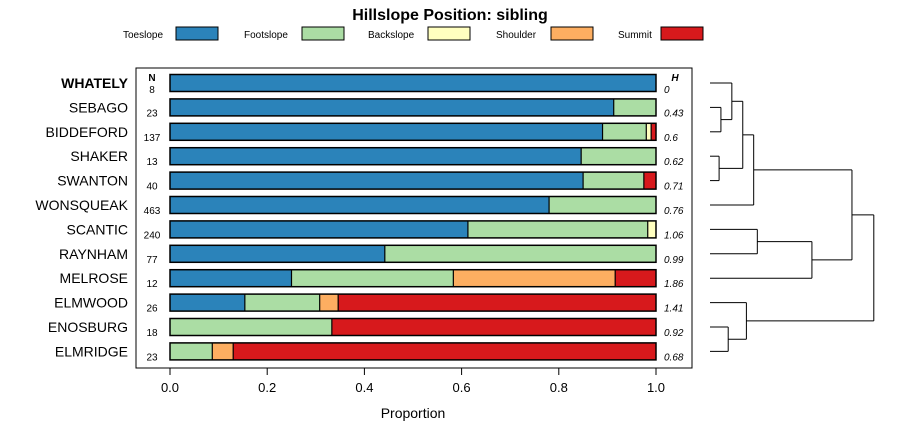  What do you see at coordinates (674, 113) in the screenshot?
I see `h-value: 0.43` at bounding box center [674, 113].